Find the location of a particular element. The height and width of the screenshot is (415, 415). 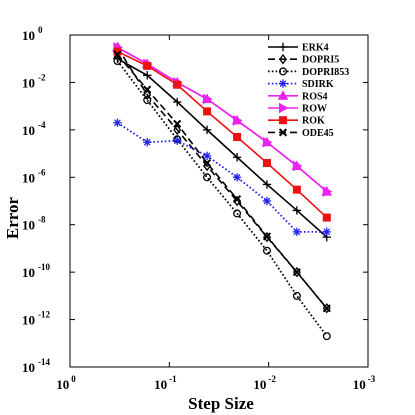

x-tick-label: 10 -3 is located at coordinates (364, 383).